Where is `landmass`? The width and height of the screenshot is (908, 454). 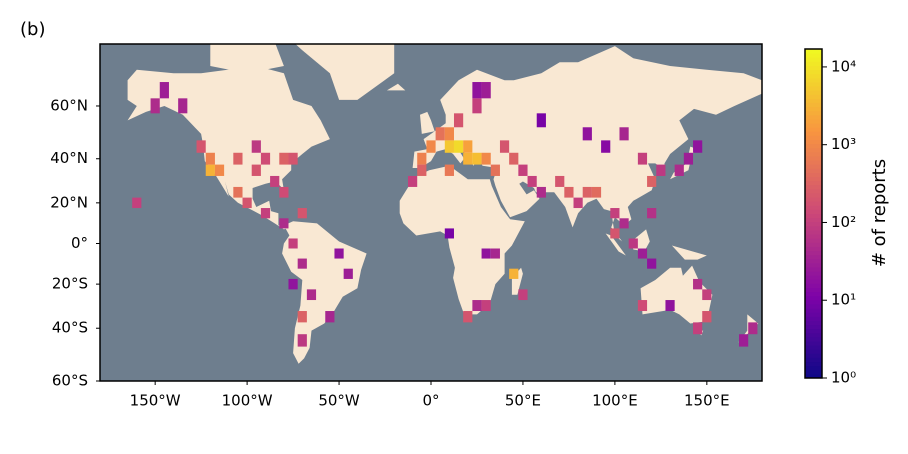
landmass is located at coordinates (615, 244).